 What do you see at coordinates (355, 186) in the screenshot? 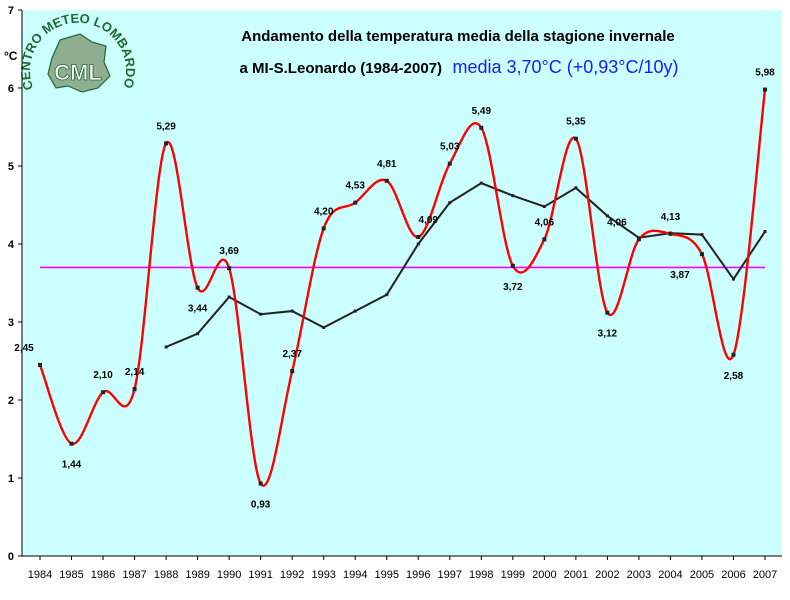
I see `data-label: 4,53` at bounding box center [355, 186].